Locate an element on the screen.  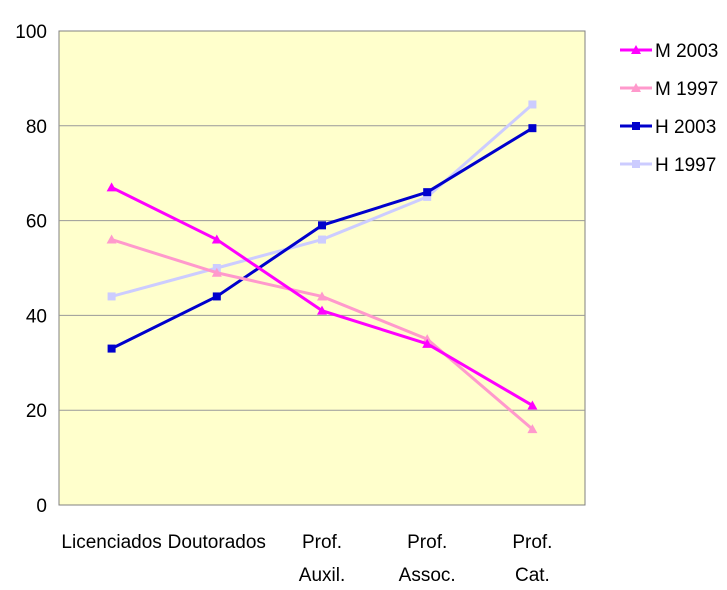
x-tick-label: Assoc. is located at coordinates (427, 575).